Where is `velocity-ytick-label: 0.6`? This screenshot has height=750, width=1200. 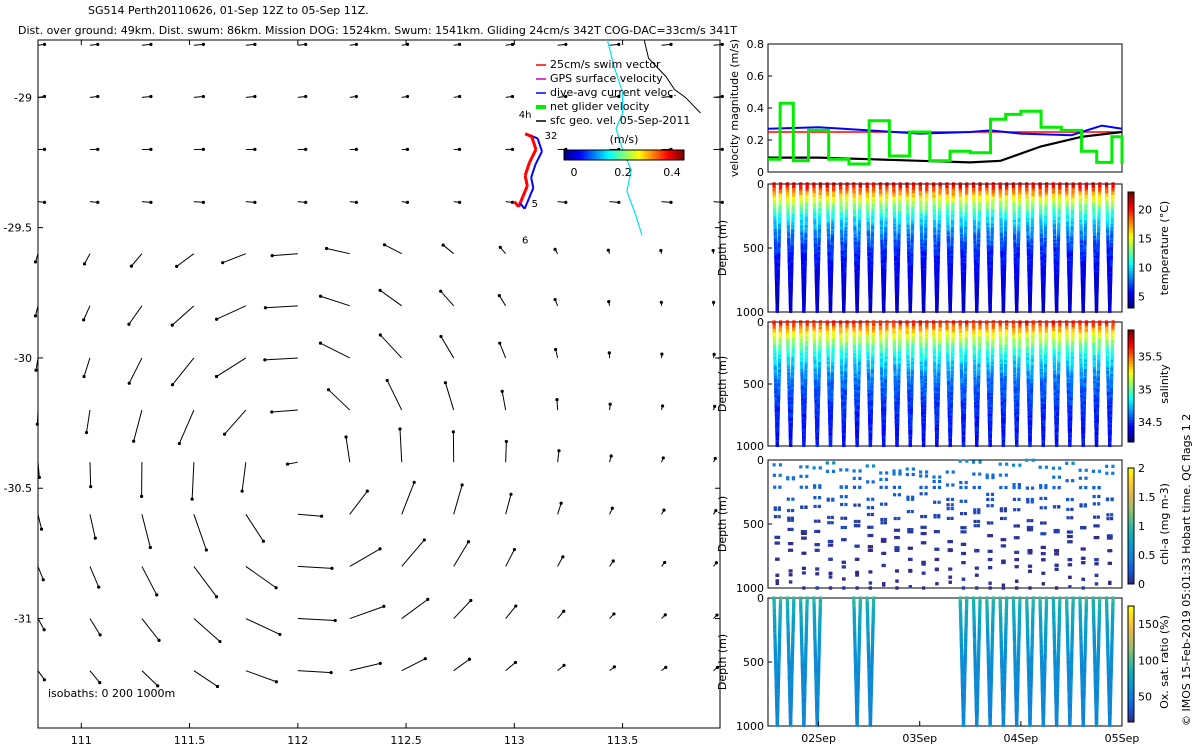
velocity-ytick-label: 0.6 is located at coordinates (756, 76).